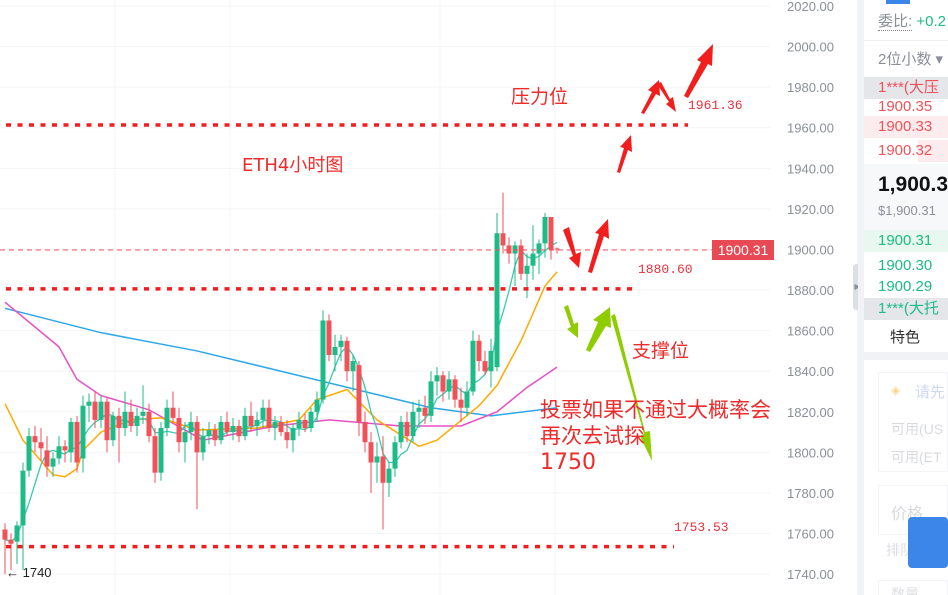  I want to click on y-tick-label: 1900.00, so click(810, 249).